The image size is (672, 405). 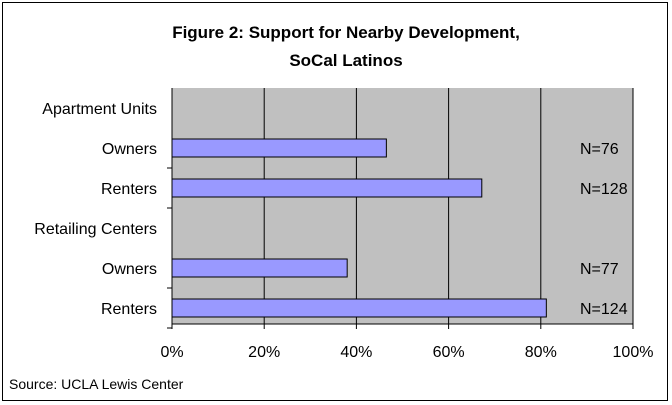 What do you see at coordinates (264, 352) in the screenshot?
I see `x-tick-label: 20%` at bounding box center [264, 352].